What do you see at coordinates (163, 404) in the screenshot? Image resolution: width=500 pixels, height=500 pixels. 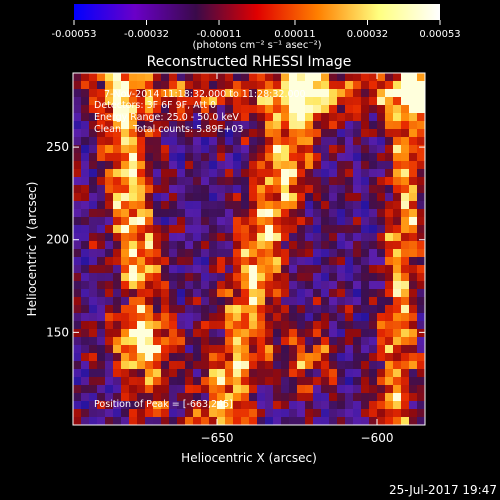 I see `annotation-peak: Position of Peak = [-663,245]` at bounding box center [163, 404].